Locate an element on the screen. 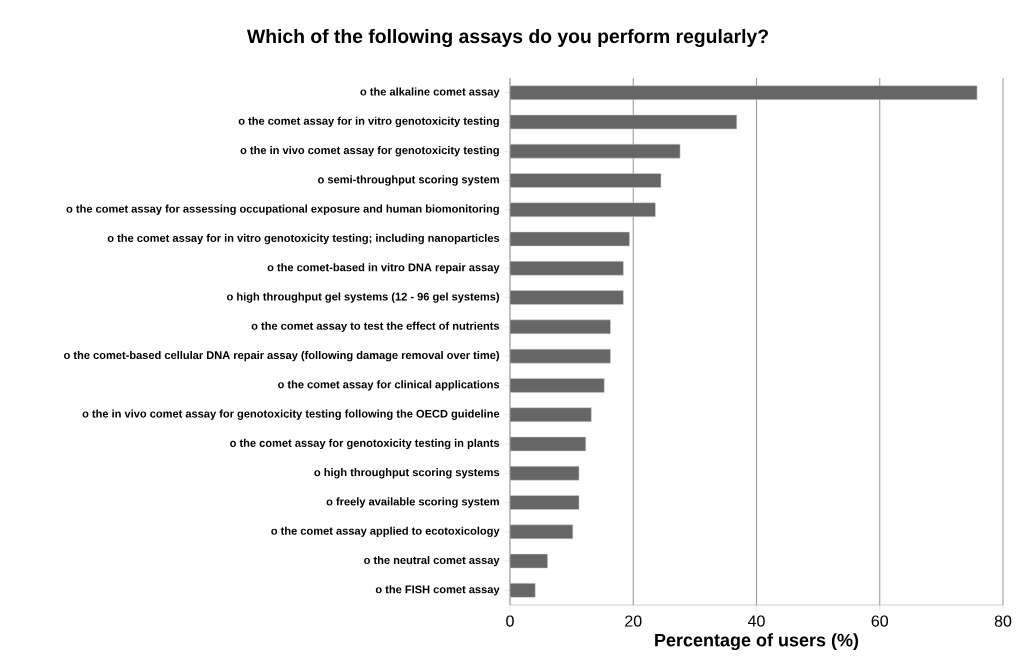 This screenshot has height=662, width=1017. y-tick-label: o the comet assay for in vitro genotoxicity testing is located at coordinates (368, 122).